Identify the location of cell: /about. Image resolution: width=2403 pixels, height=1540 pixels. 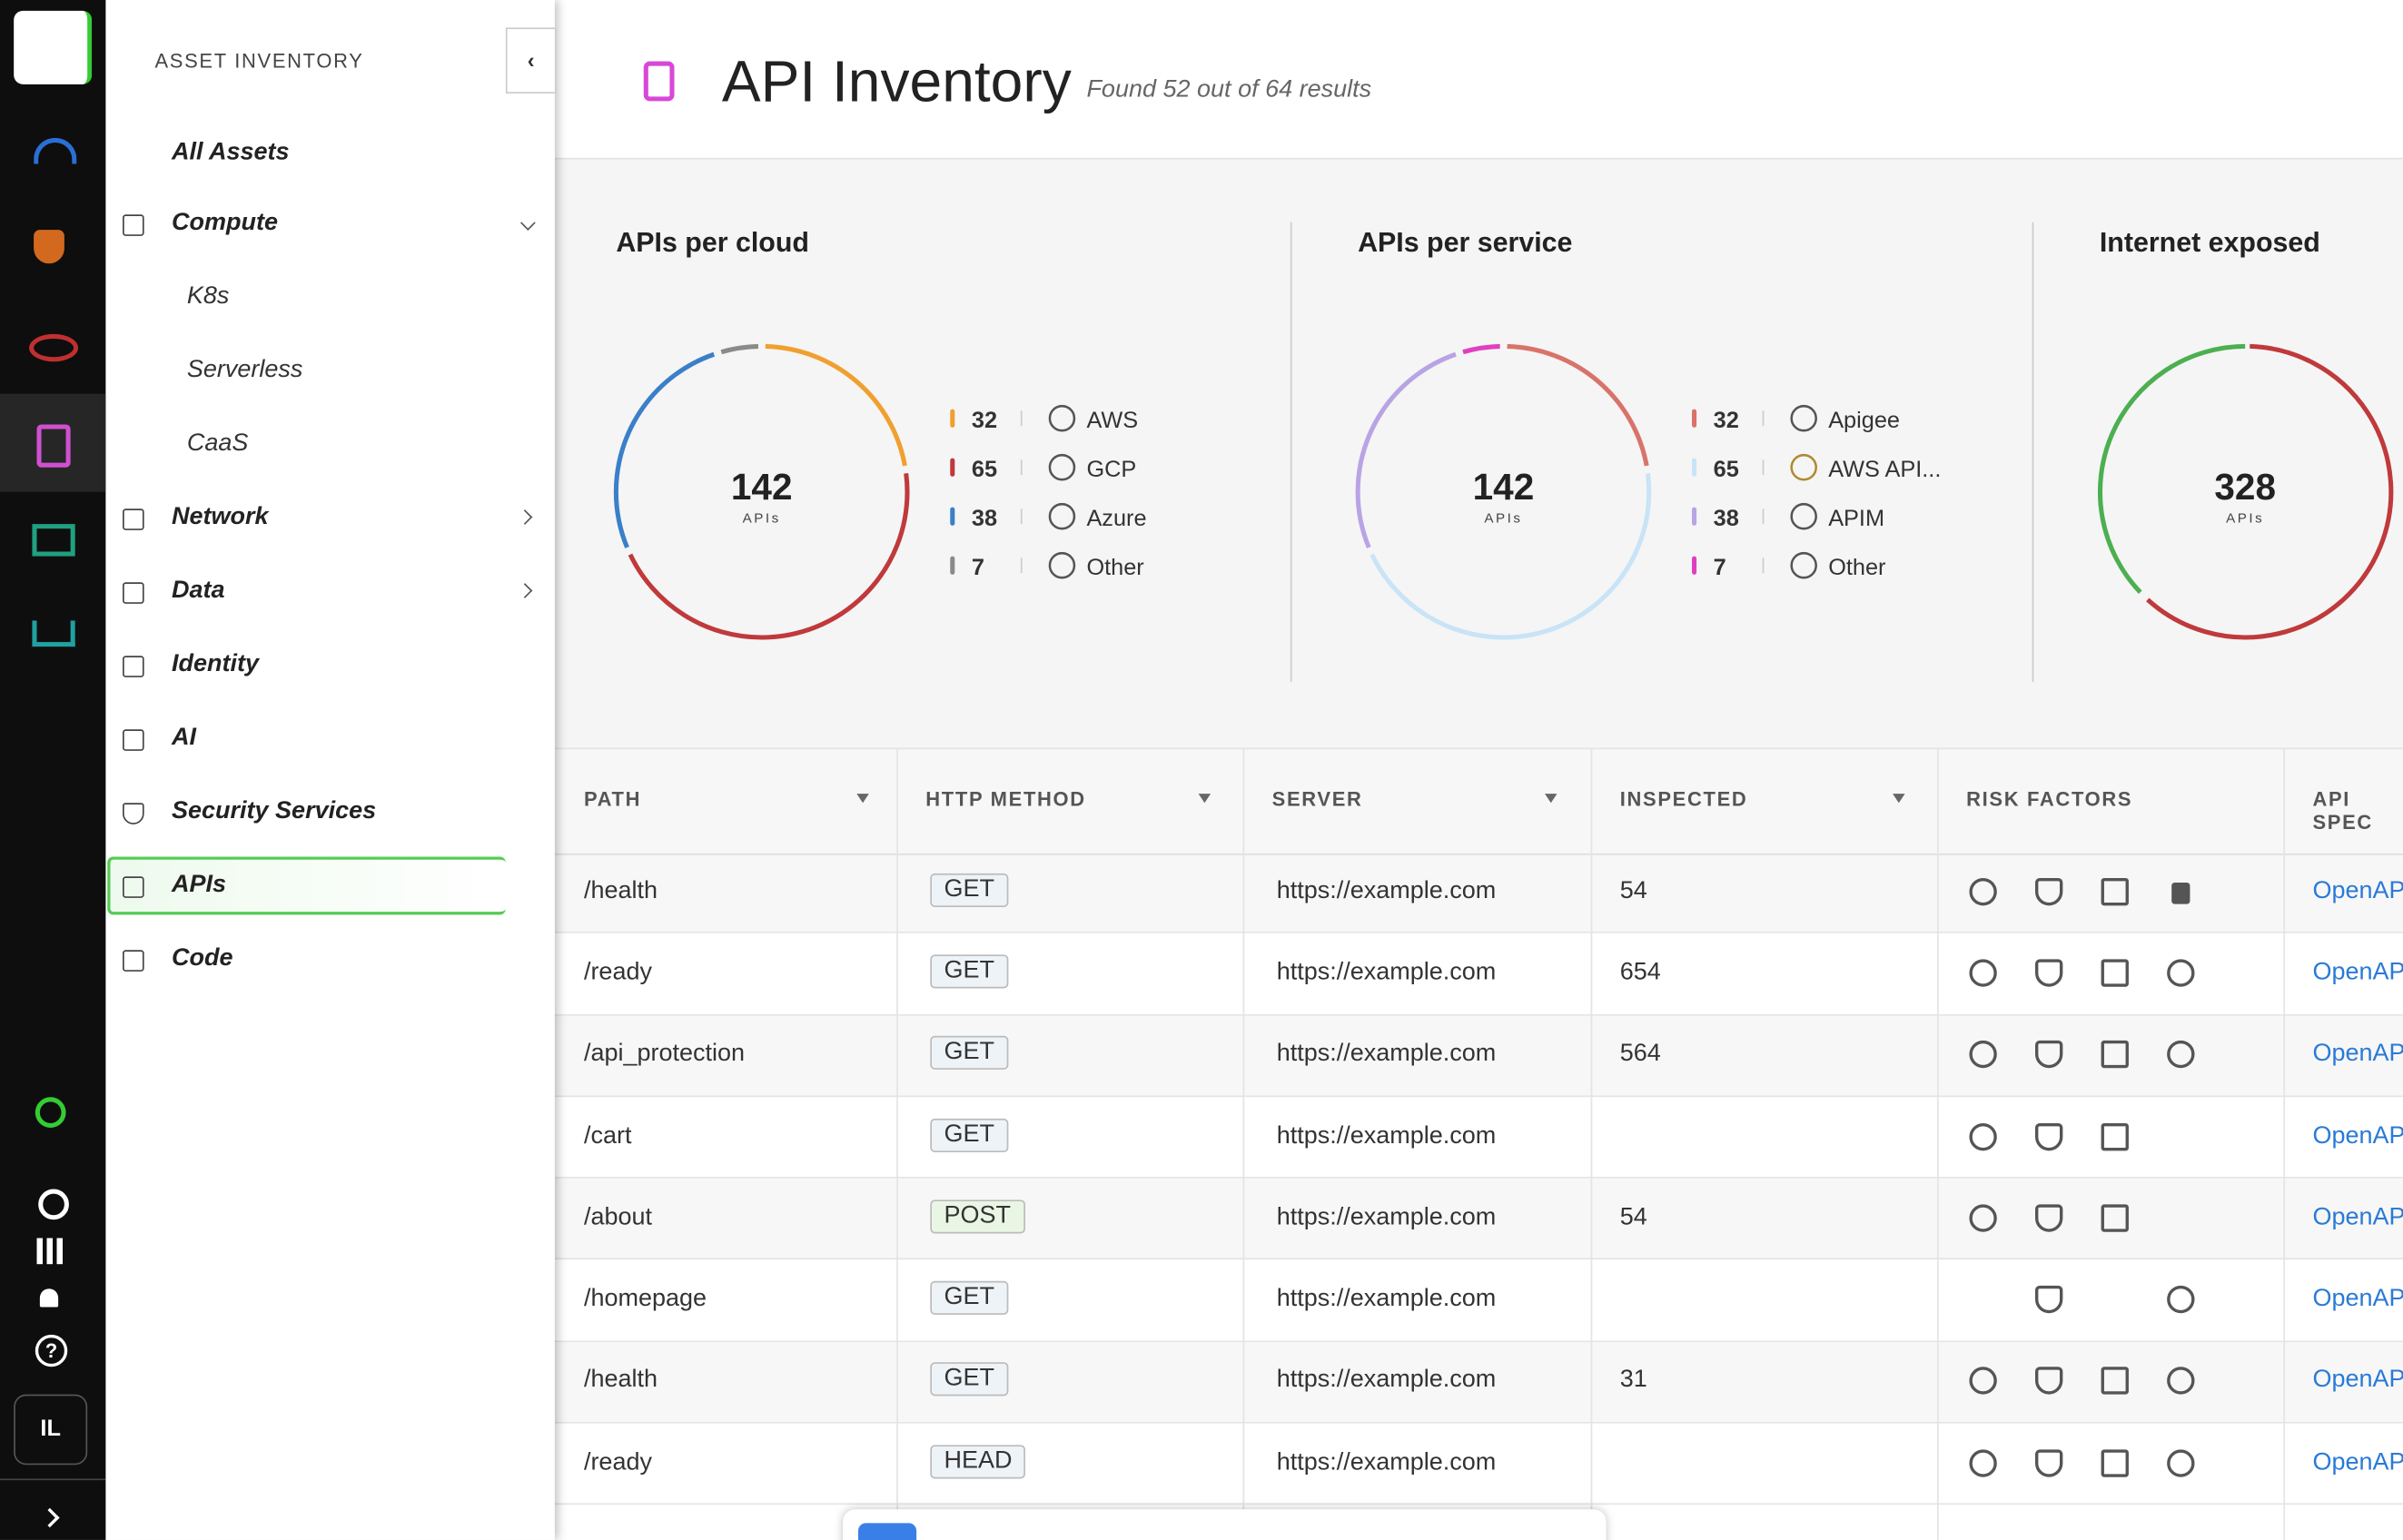
(618, 1217).